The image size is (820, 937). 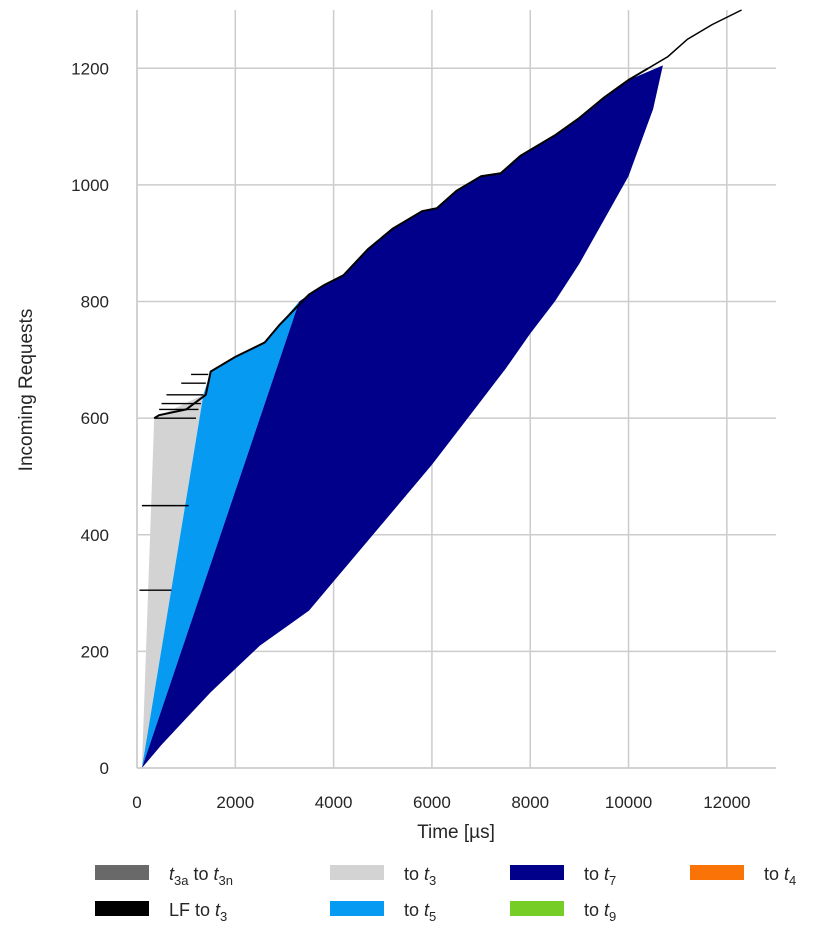 What do you see at coordinates (26, 390) in the screenshot?
I see `y-axis-label: Incoming Requests` at bounding box center [26, 390].